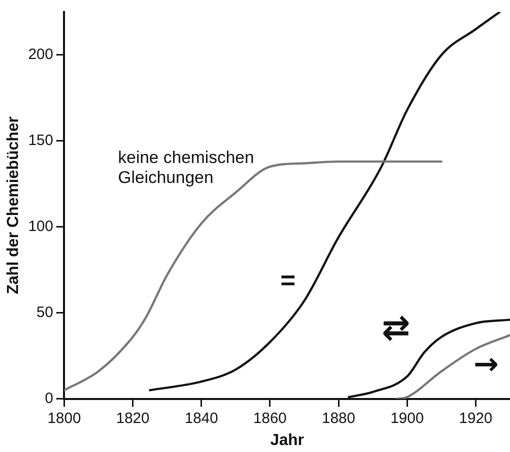 The image size is (510, 452). I want to click on y-tick-label: 150, so click(41, 141).